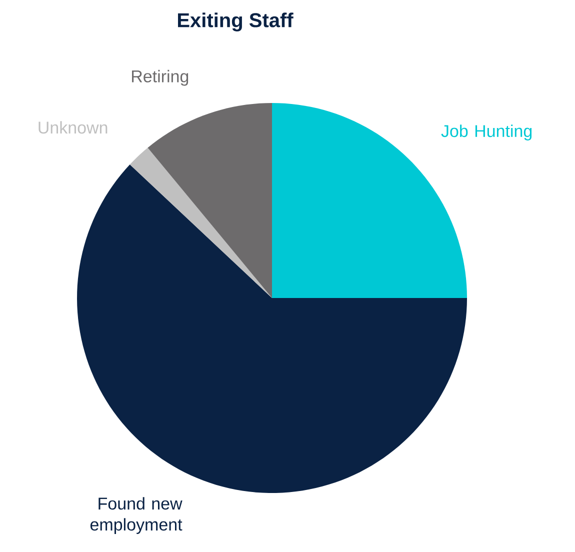  I want to click on slice-label: Found new employment, so click(136, 515).